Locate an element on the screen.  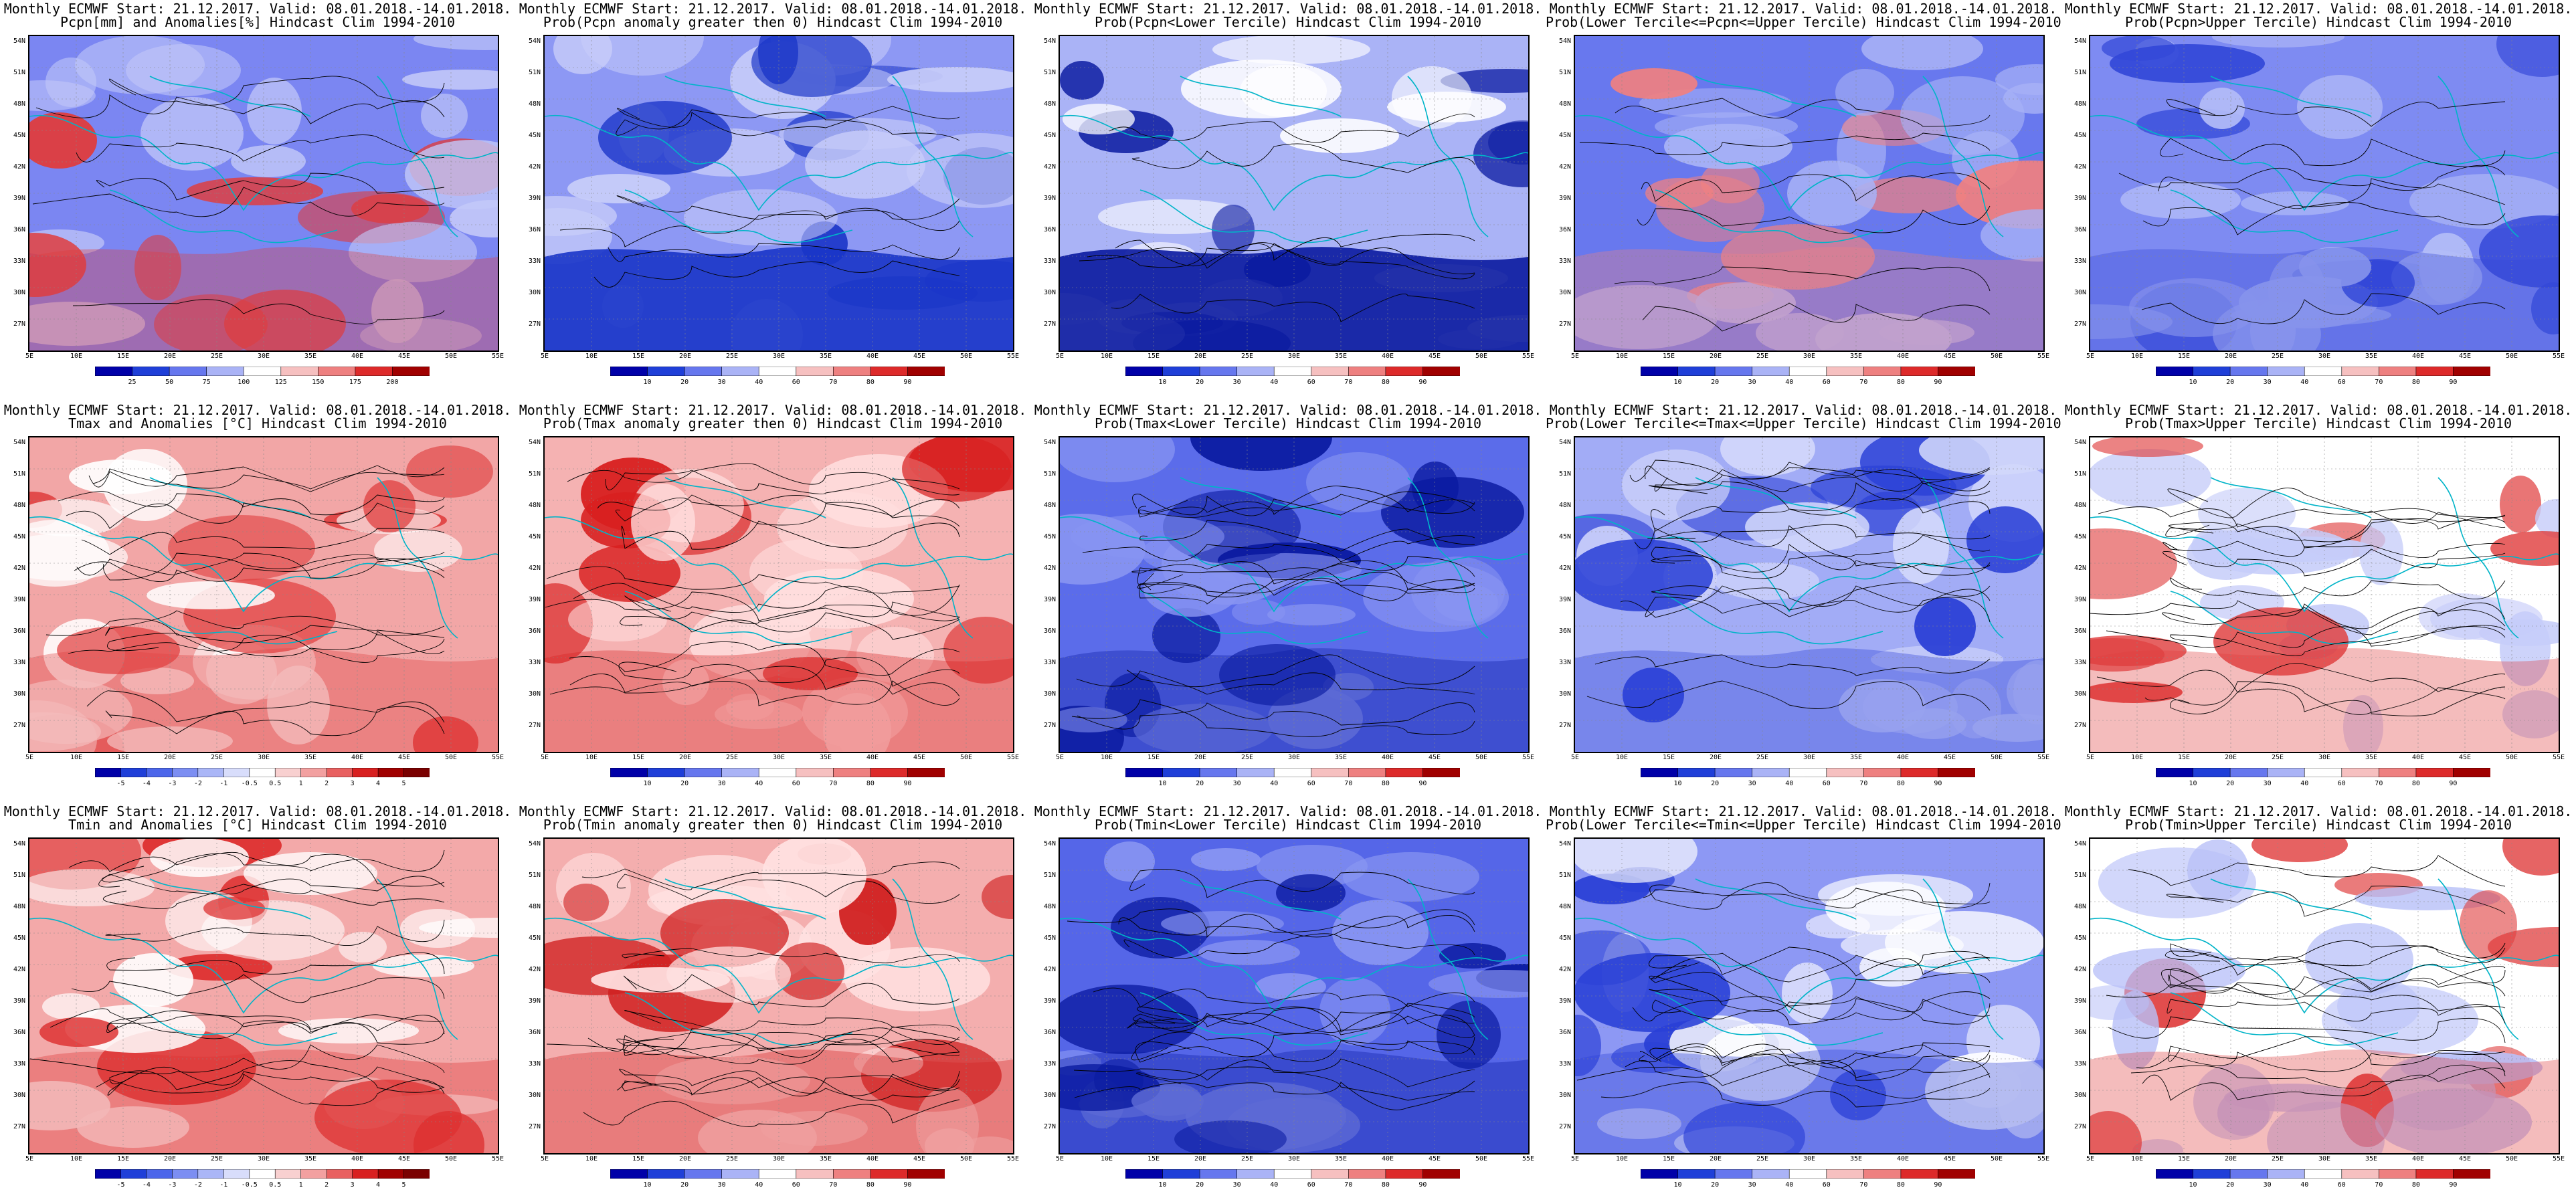
longitude-label: 35E is located at coordinates (310, 757).